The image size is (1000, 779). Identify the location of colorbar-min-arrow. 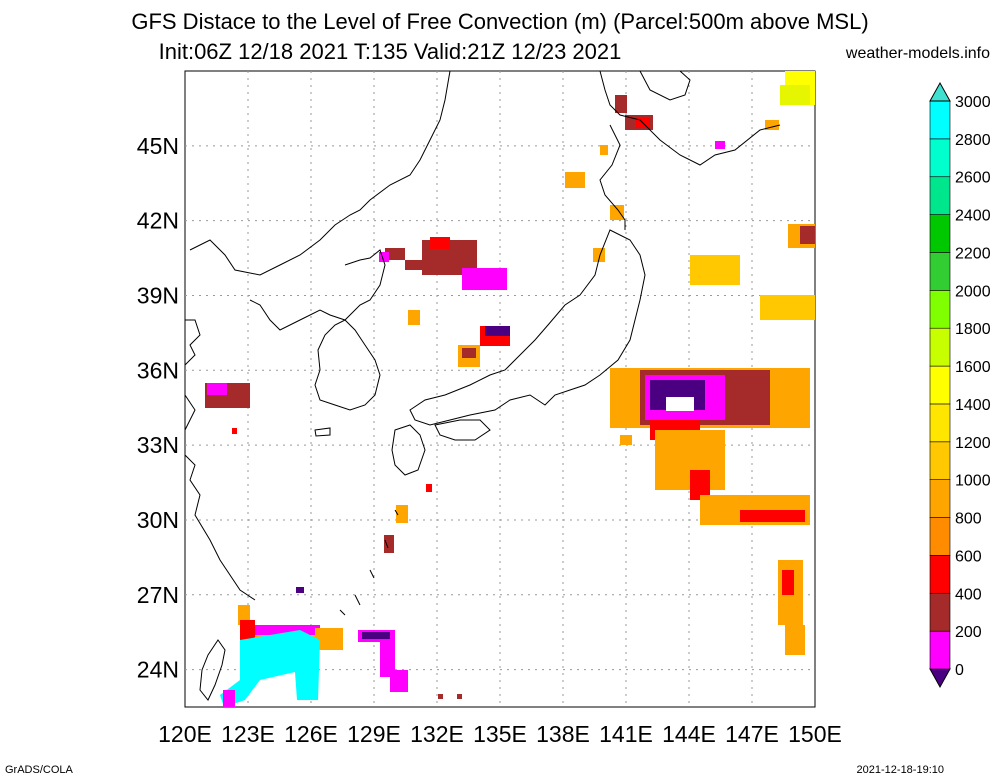
(940, 678).